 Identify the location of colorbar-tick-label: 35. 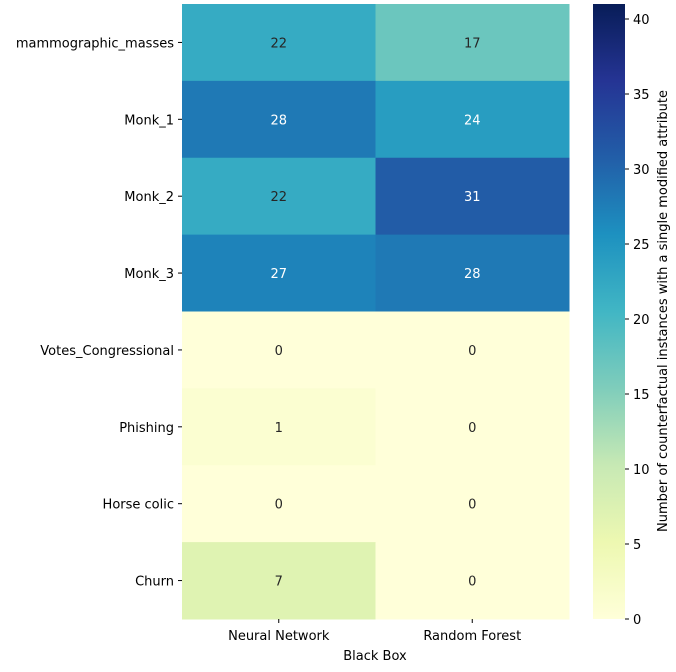
(641, 95).